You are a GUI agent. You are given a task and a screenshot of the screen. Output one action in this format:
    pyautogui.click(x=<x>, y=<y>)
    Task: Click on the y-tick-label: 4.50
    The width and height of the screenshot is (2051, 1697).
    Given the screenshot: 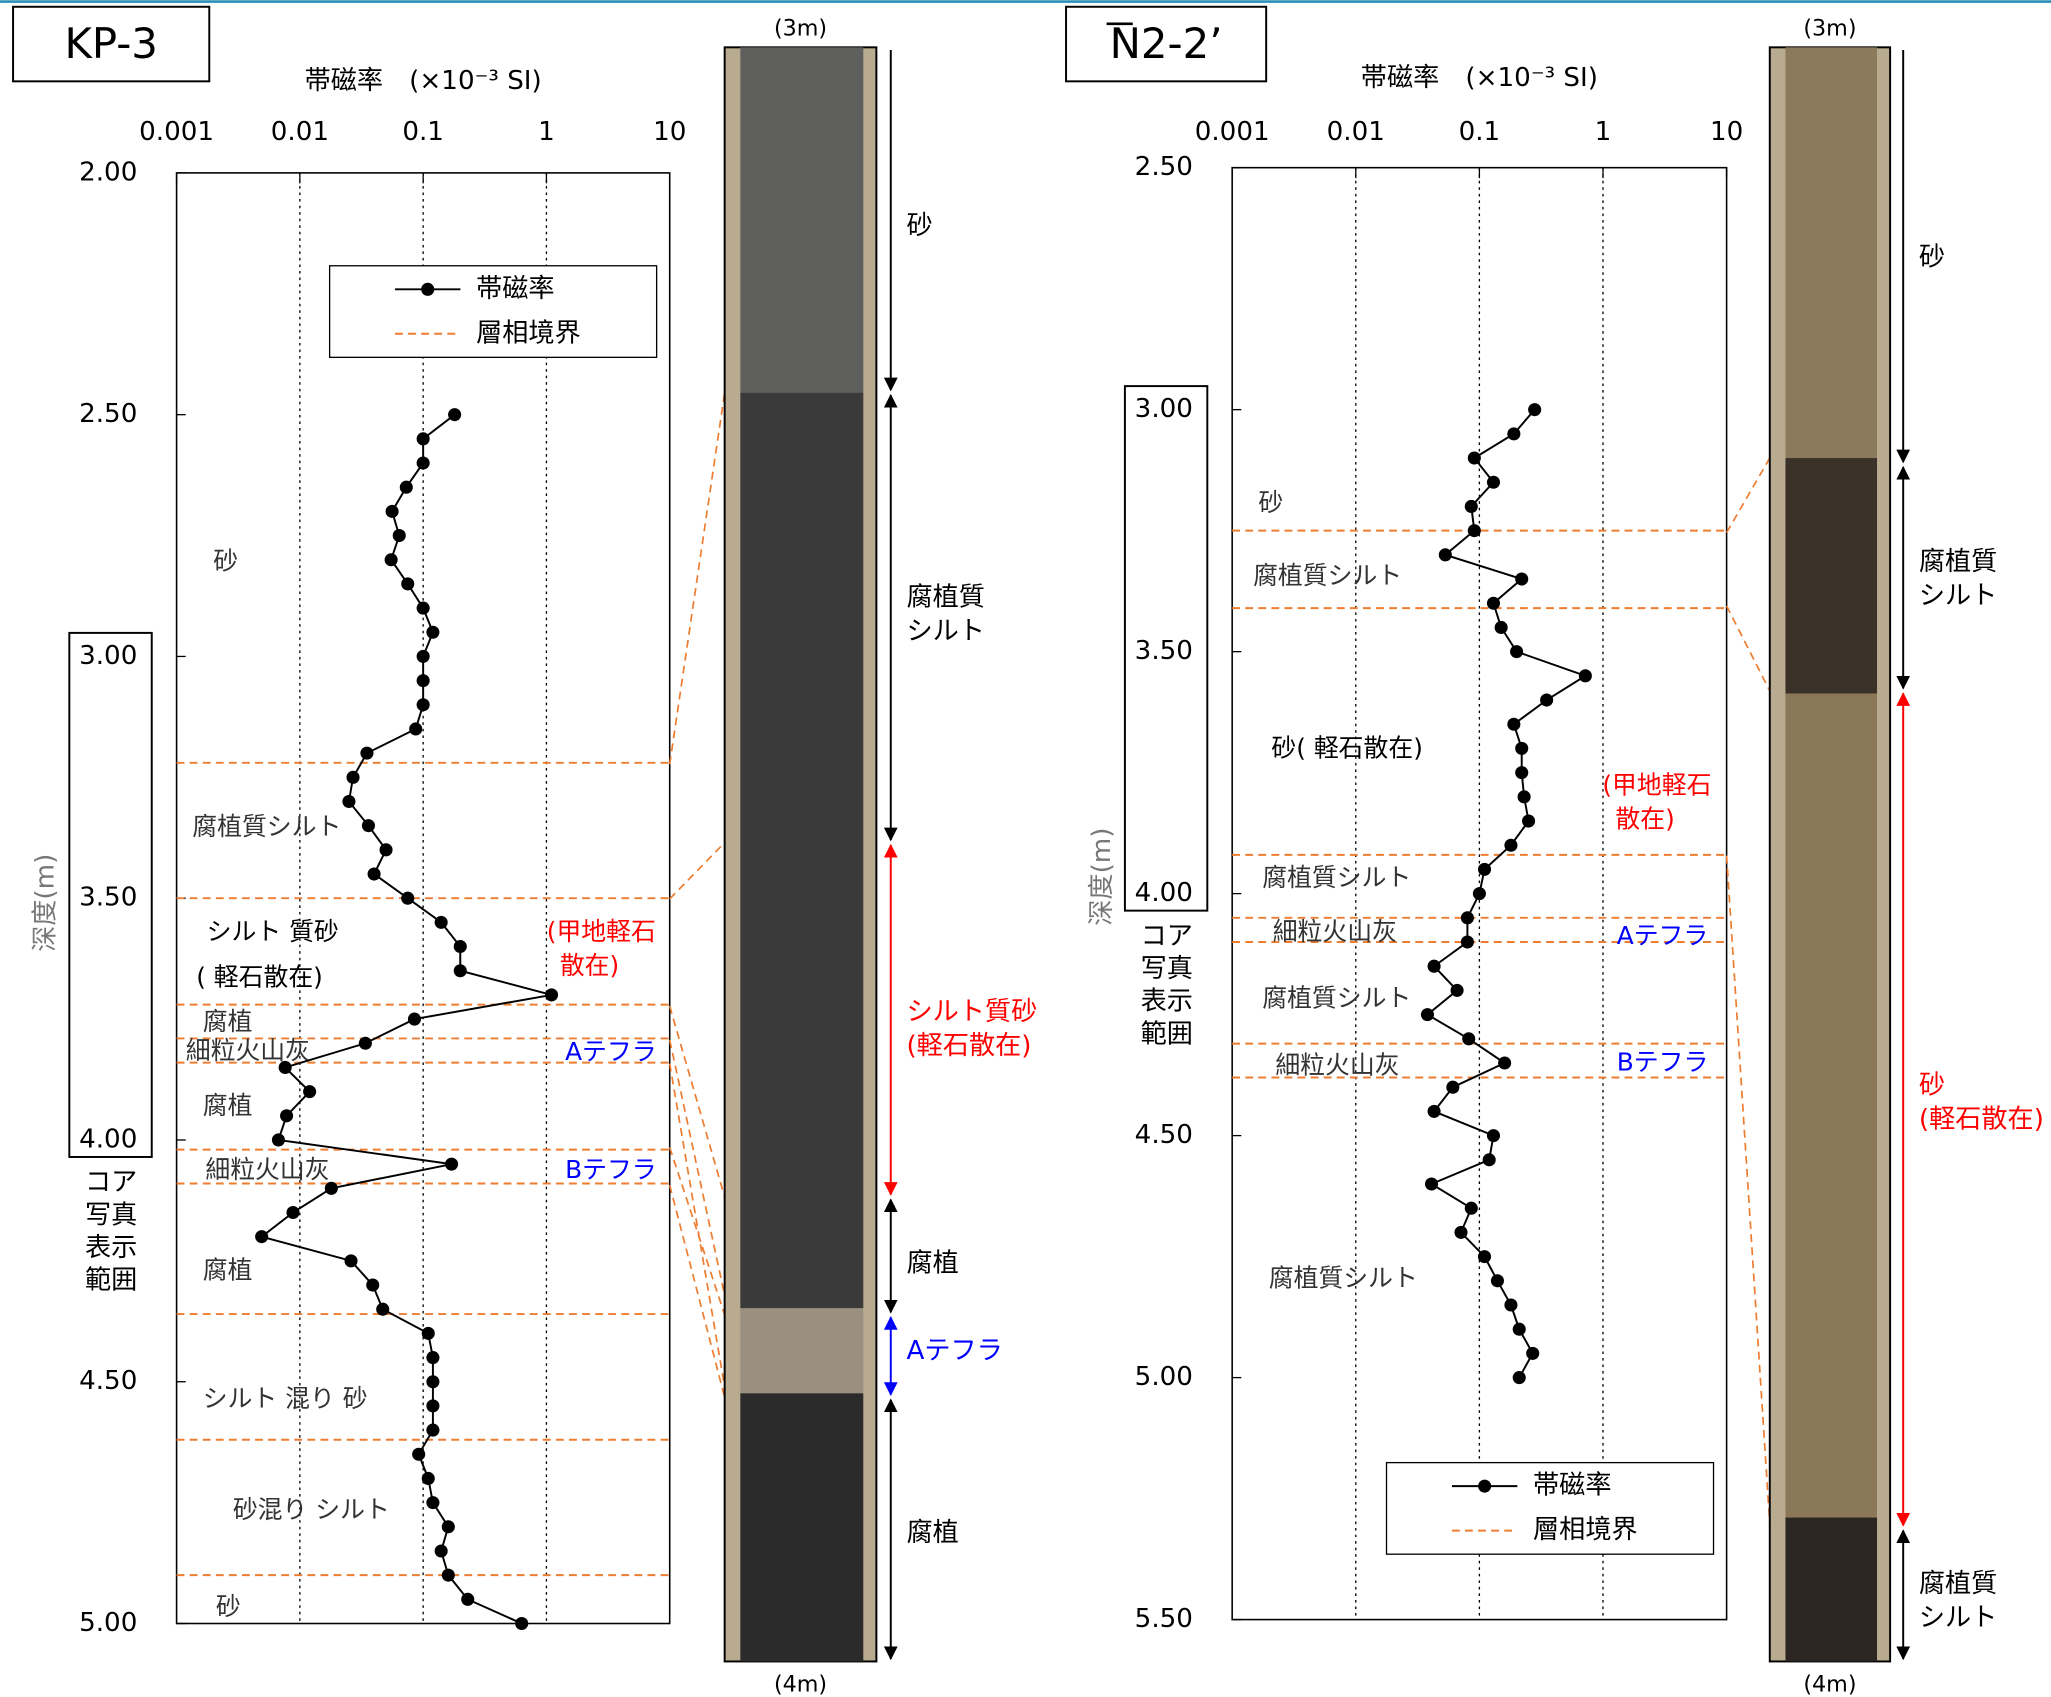 What is the action you would take?
    pyautogui.click(x=108, y=1381)
    